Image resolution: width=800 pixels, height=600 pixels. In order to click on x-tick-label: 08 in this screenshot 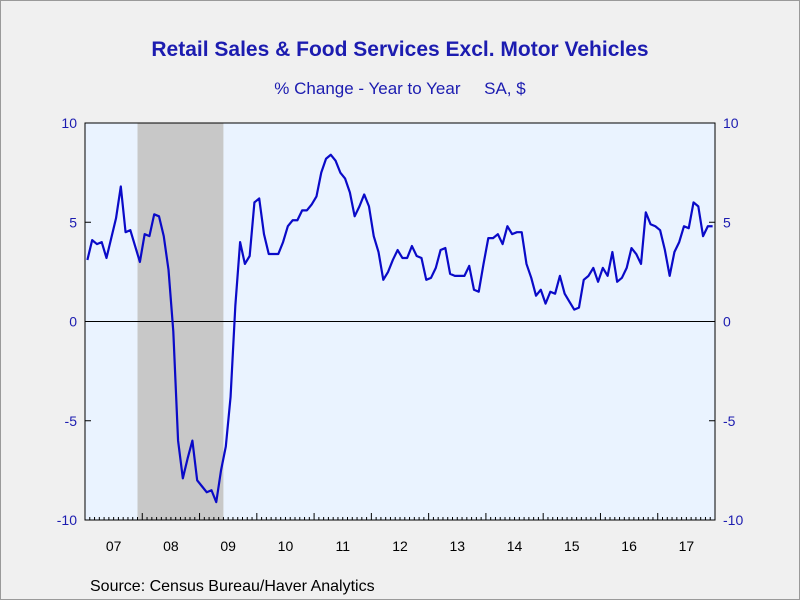, I will do `click(171, 546)`.